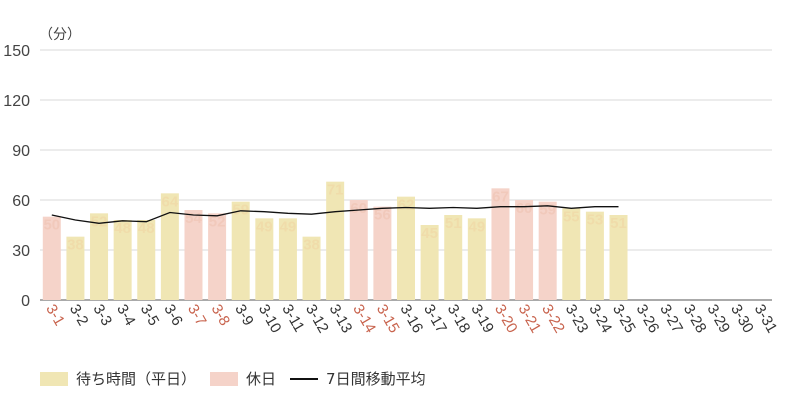 The image size is (800, 404). I want to click on legend-item-holiday: 休日, so click(243, 378).